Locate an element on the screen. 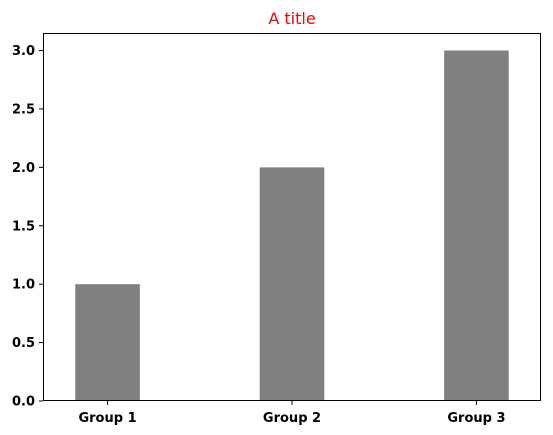 The width and height of the screenshot is (553, 435). x-tick-label: Group 3 is located at coordinates (476, 418).